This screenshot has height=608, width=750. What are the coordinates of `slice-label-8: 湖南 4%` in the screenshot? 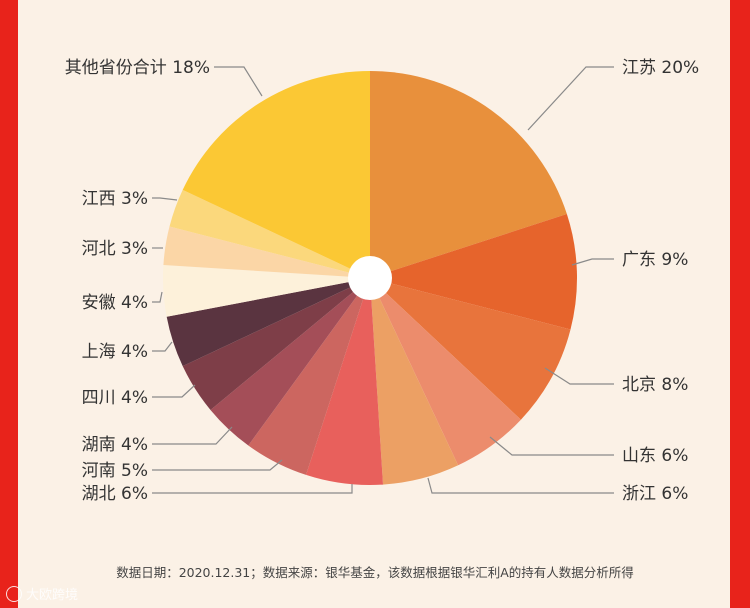 It's located at (115, 445).